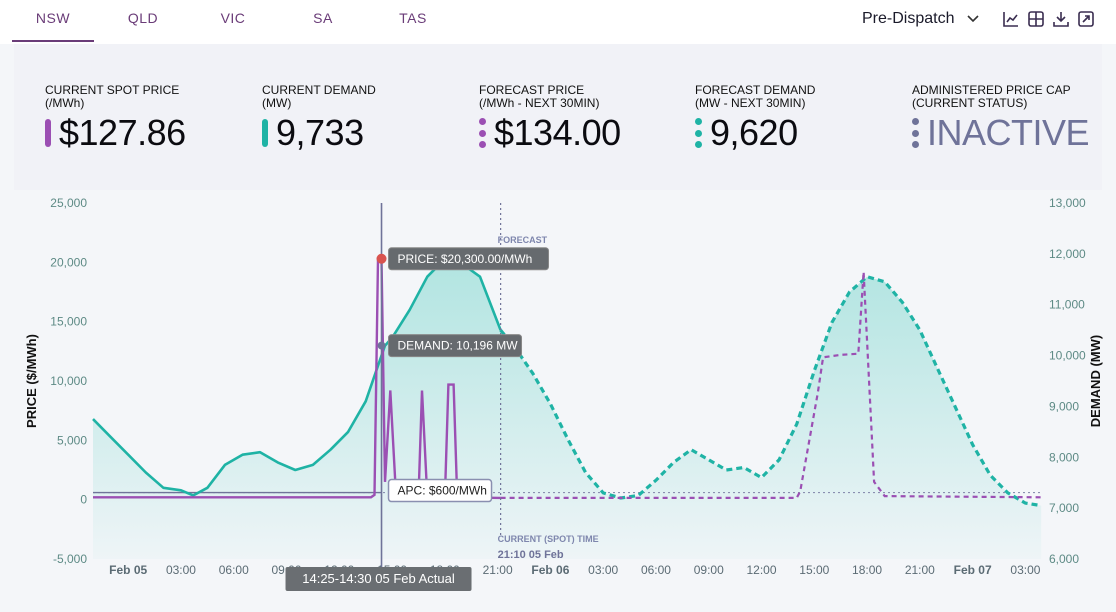 The height and width of the screenshot is (612, 1116). What do you see at coordinates (70, 559) in the screenshot?
I see `y-left-tick-label: -5,000` at bounding box center [70, 559].